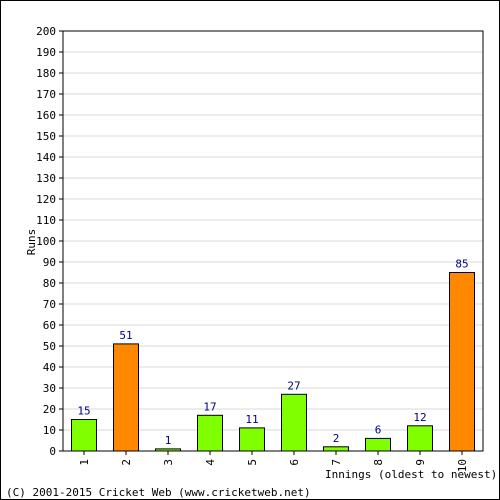  I want to click on data-label: 27, so click(293, 385).